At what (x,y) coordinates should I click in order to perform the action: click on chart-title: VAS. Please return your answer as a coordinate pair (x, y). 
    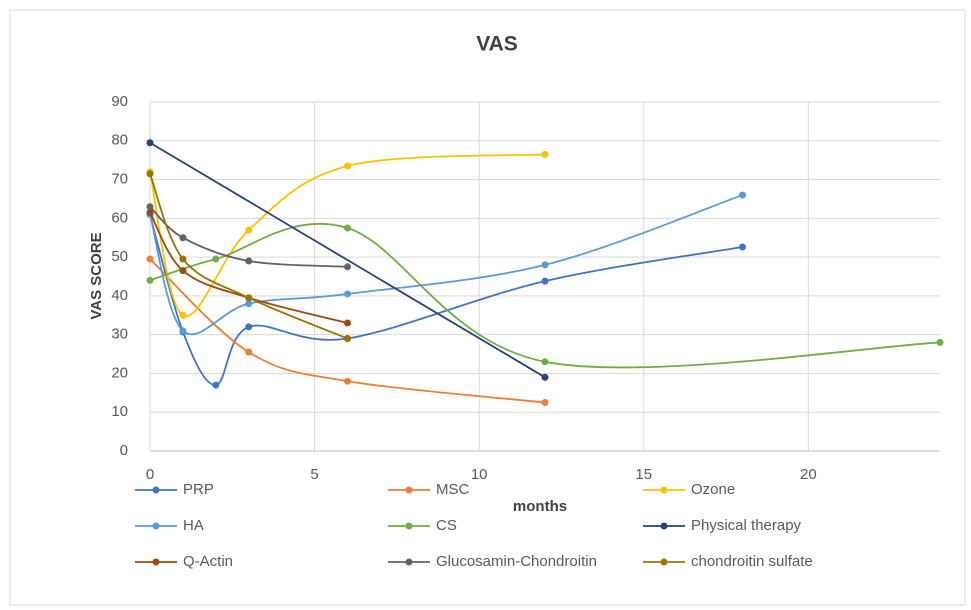
    Looking at the image, I should click on (497, 44).